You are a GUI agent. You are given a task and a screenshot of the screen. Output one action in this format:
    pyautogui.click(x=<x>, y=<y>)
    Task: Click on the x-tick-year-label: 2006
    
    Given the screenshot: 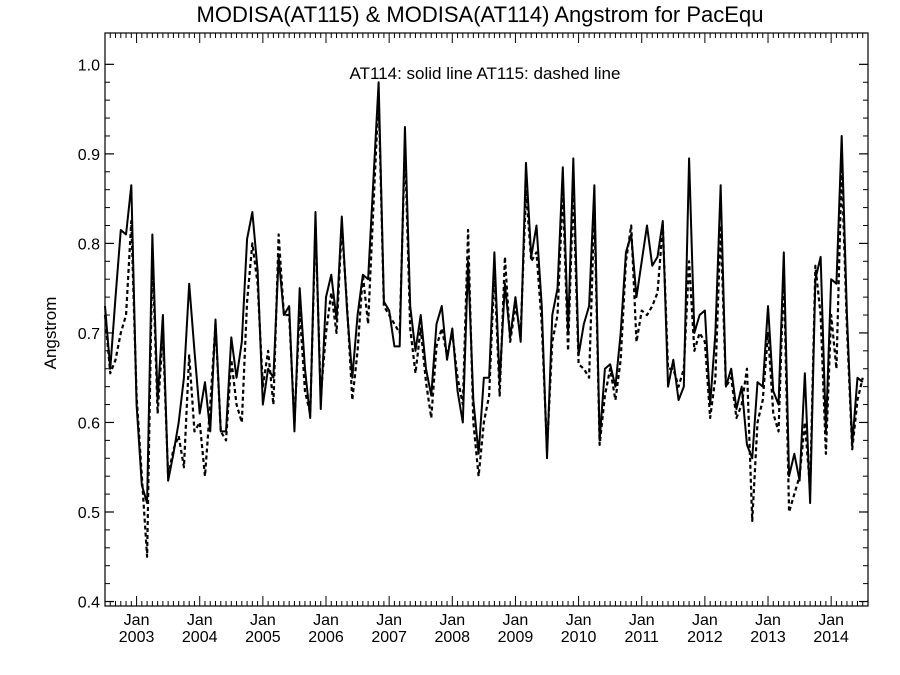 What is the action you would take?
    pyautogui.click(x=326, y=637)
    